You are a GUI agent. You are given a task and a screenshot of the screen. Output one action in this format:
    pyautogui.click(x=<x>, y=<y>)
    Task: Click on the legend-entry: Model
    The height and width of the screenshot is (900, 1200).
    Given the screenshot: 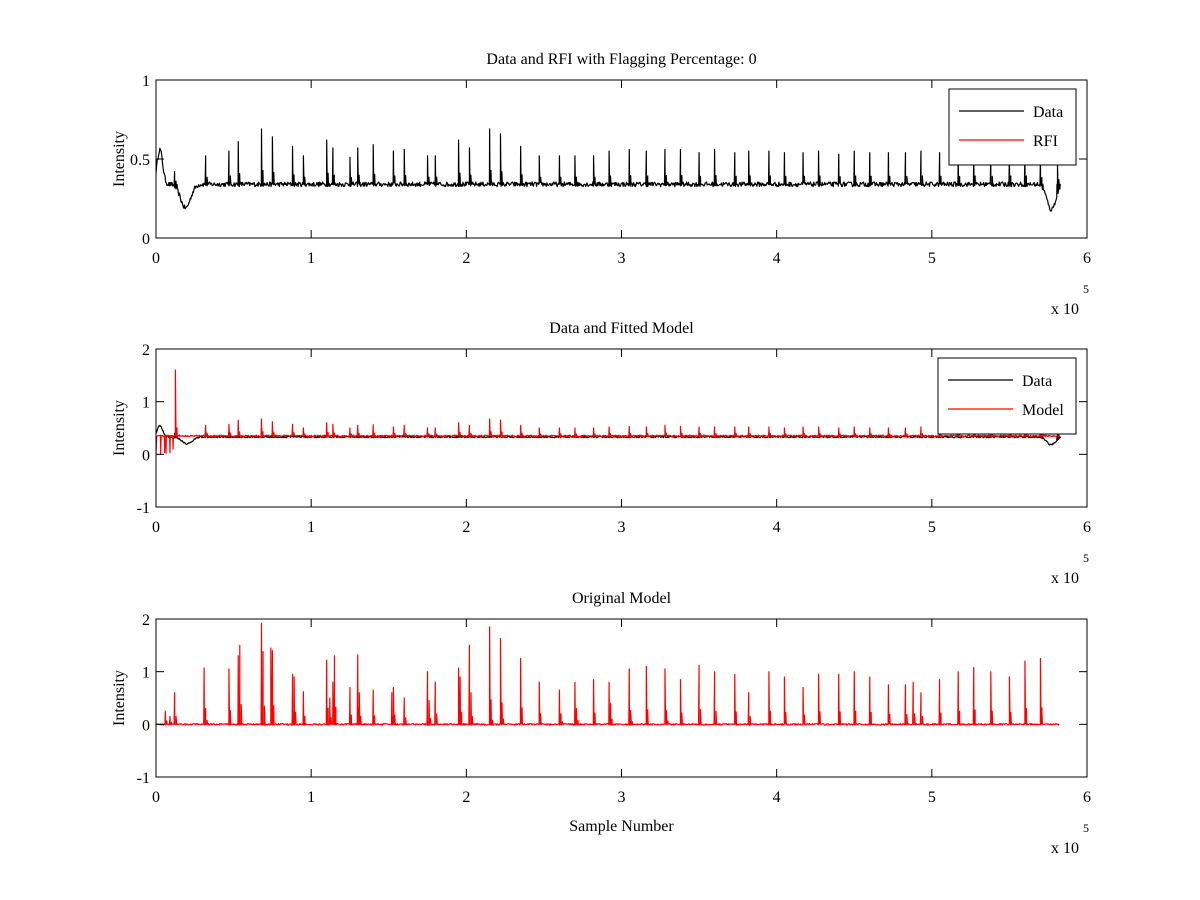 What is the action you would take?
    pyautogui.click(x=1043, y=410)
    